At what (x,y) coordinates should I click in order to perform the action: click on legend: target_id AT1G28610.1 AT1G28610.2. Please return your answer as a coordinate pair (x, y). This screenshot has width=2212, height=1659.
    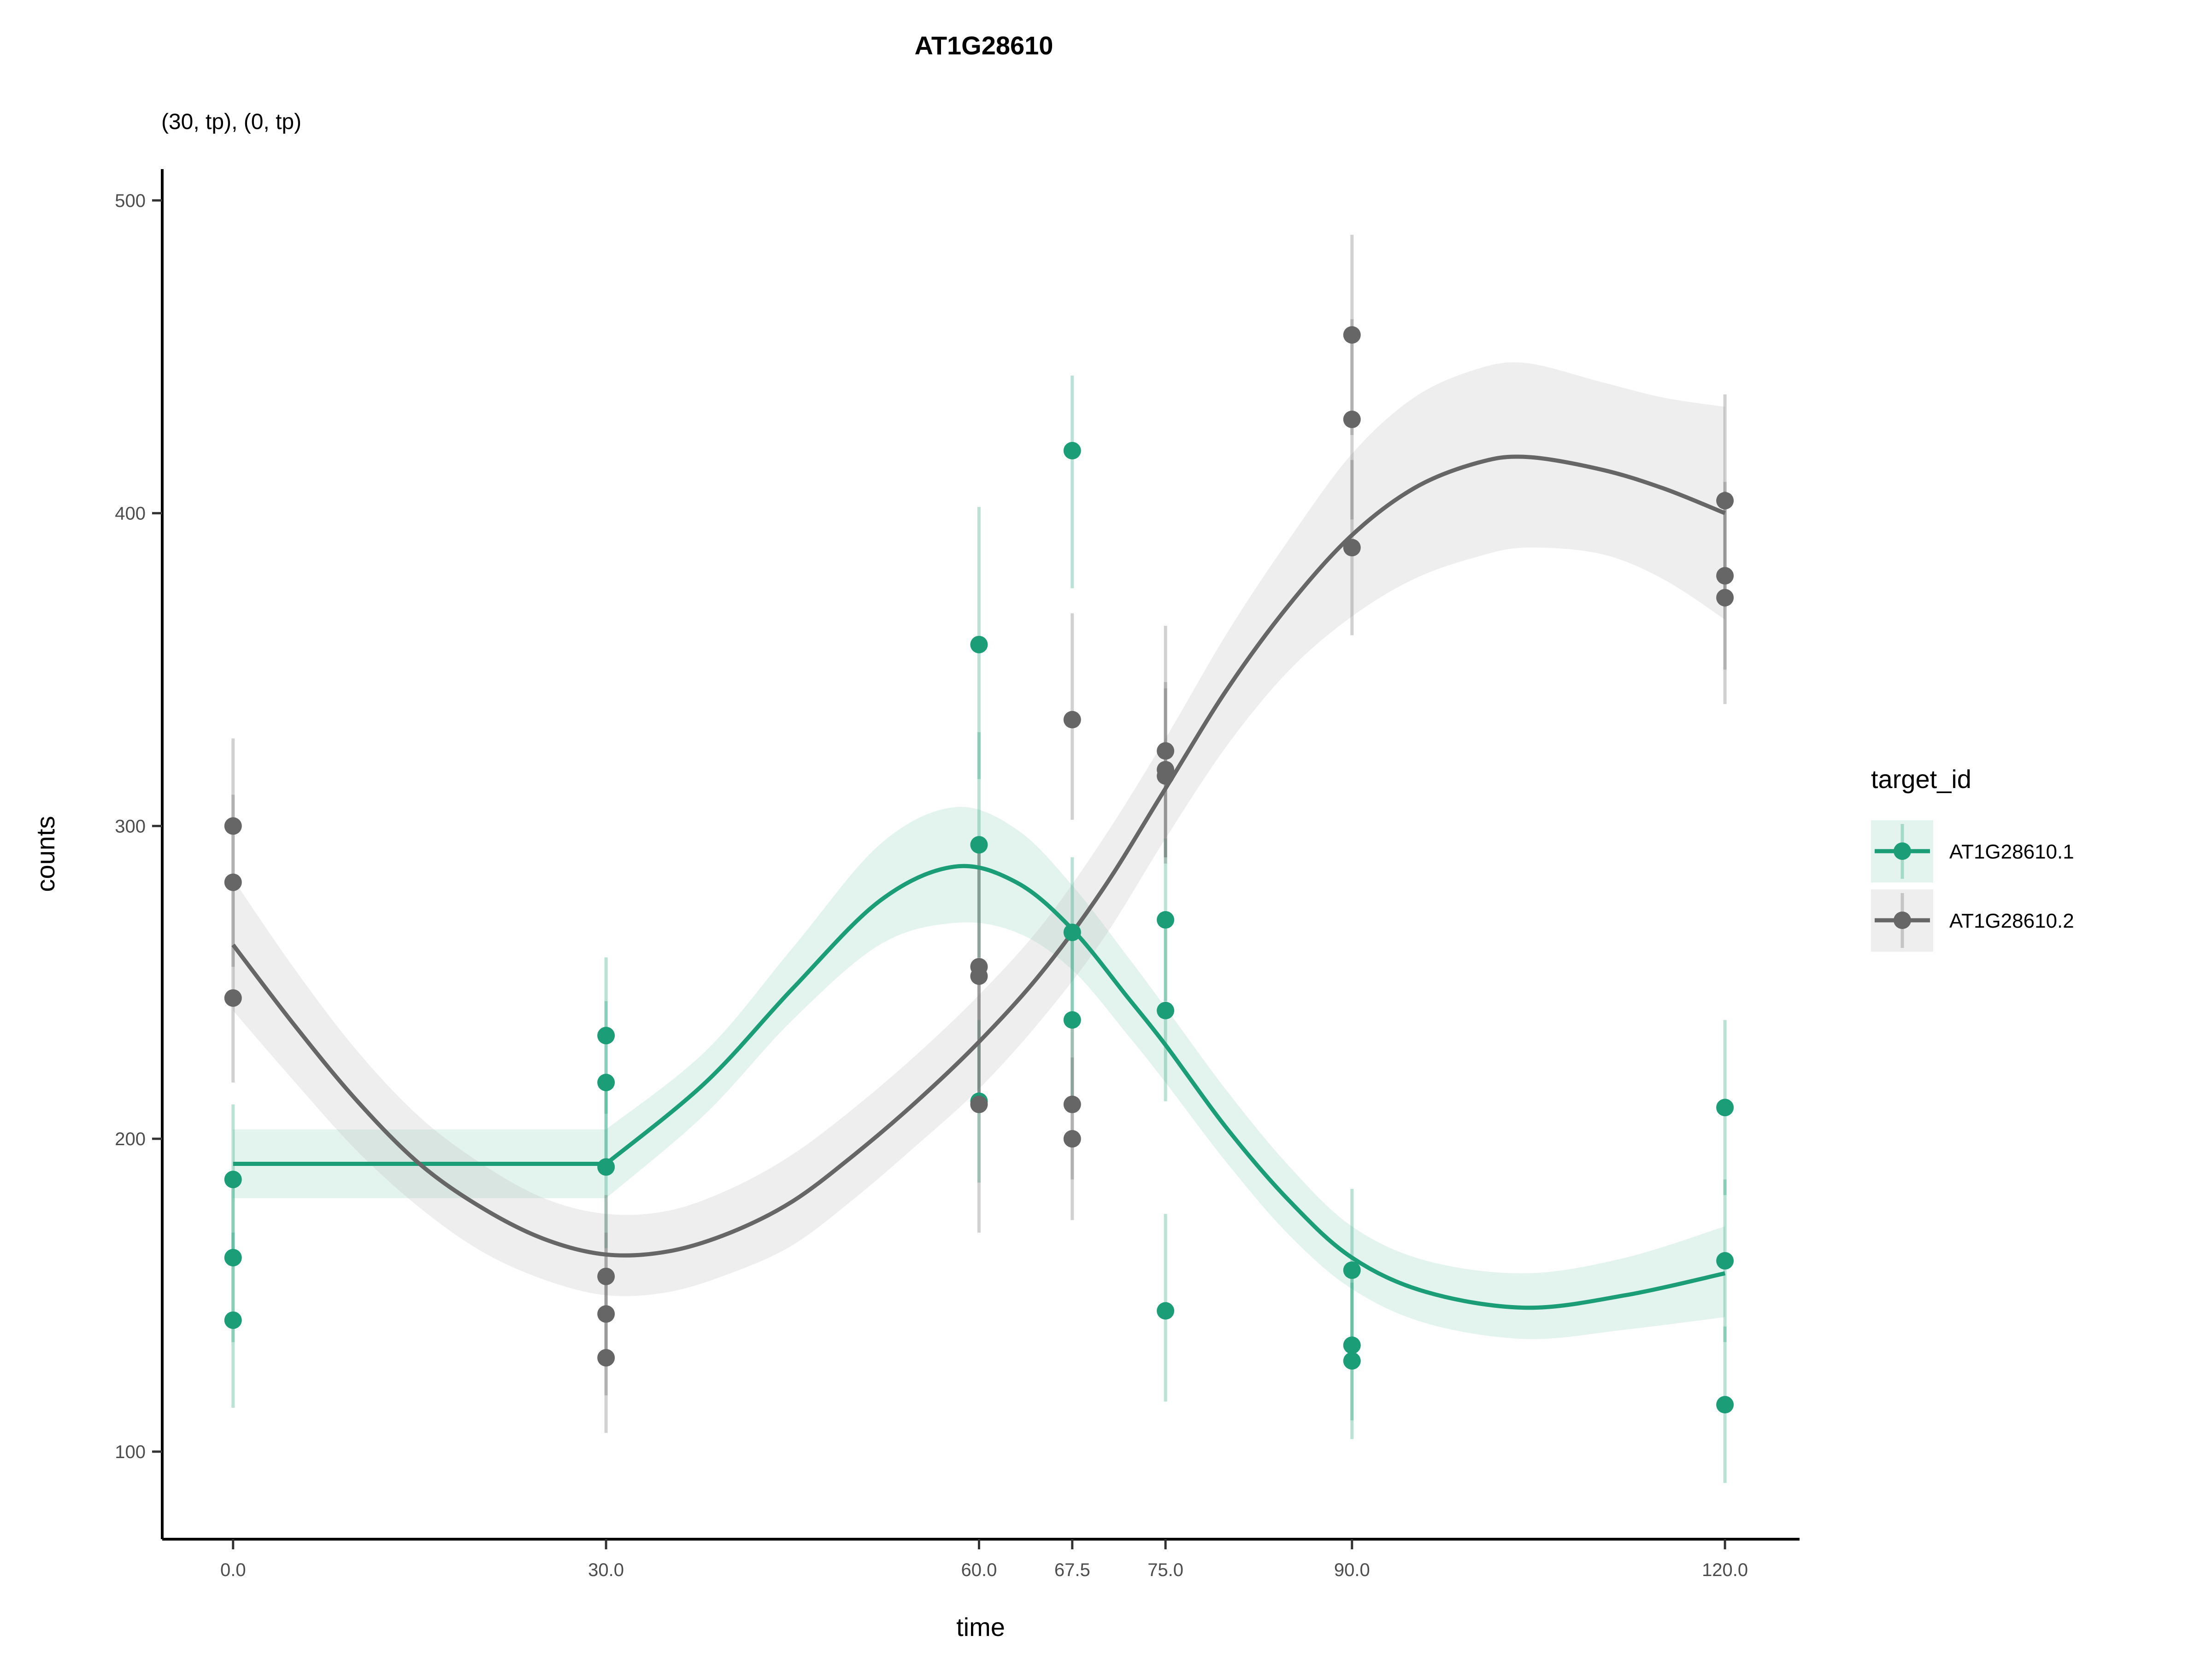
    Looking at the image, I should click on (1972, 858).